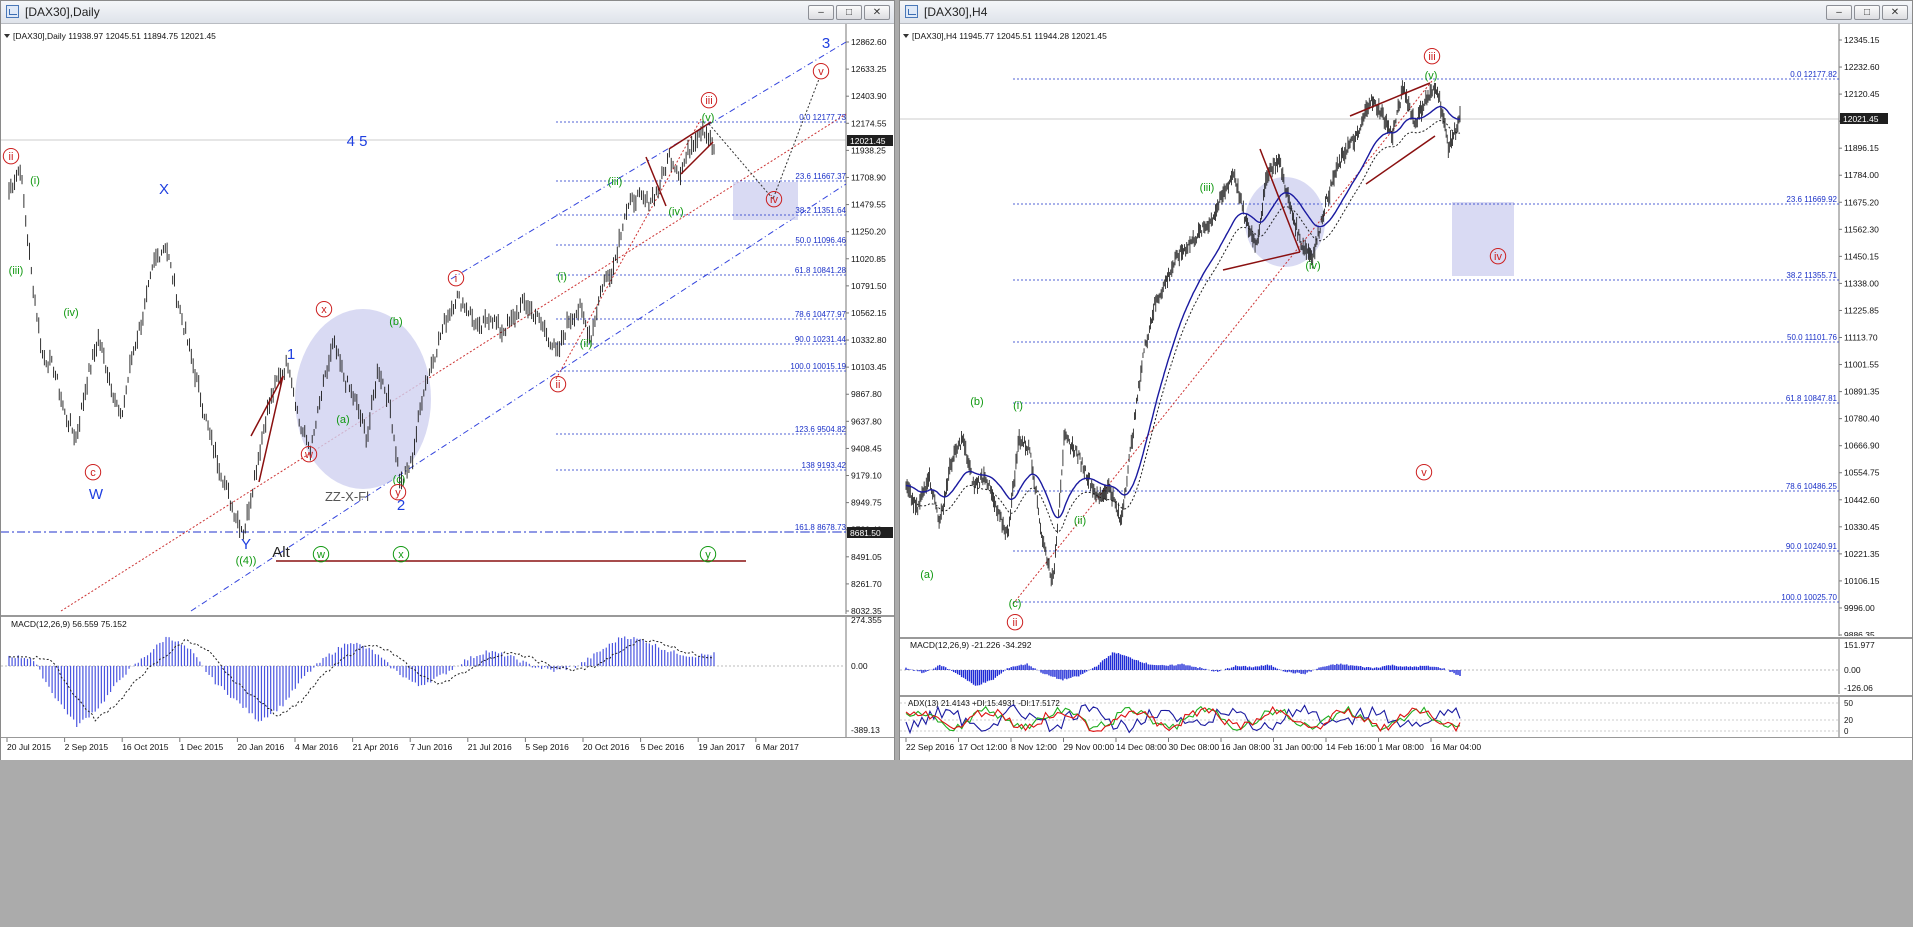 This screenshot has width=1913, height=927. What do you see at coordinates (1862, 527) in the screenshot?
I see `price-tick-label: 10330.45` at bounding box center [1862, 527].